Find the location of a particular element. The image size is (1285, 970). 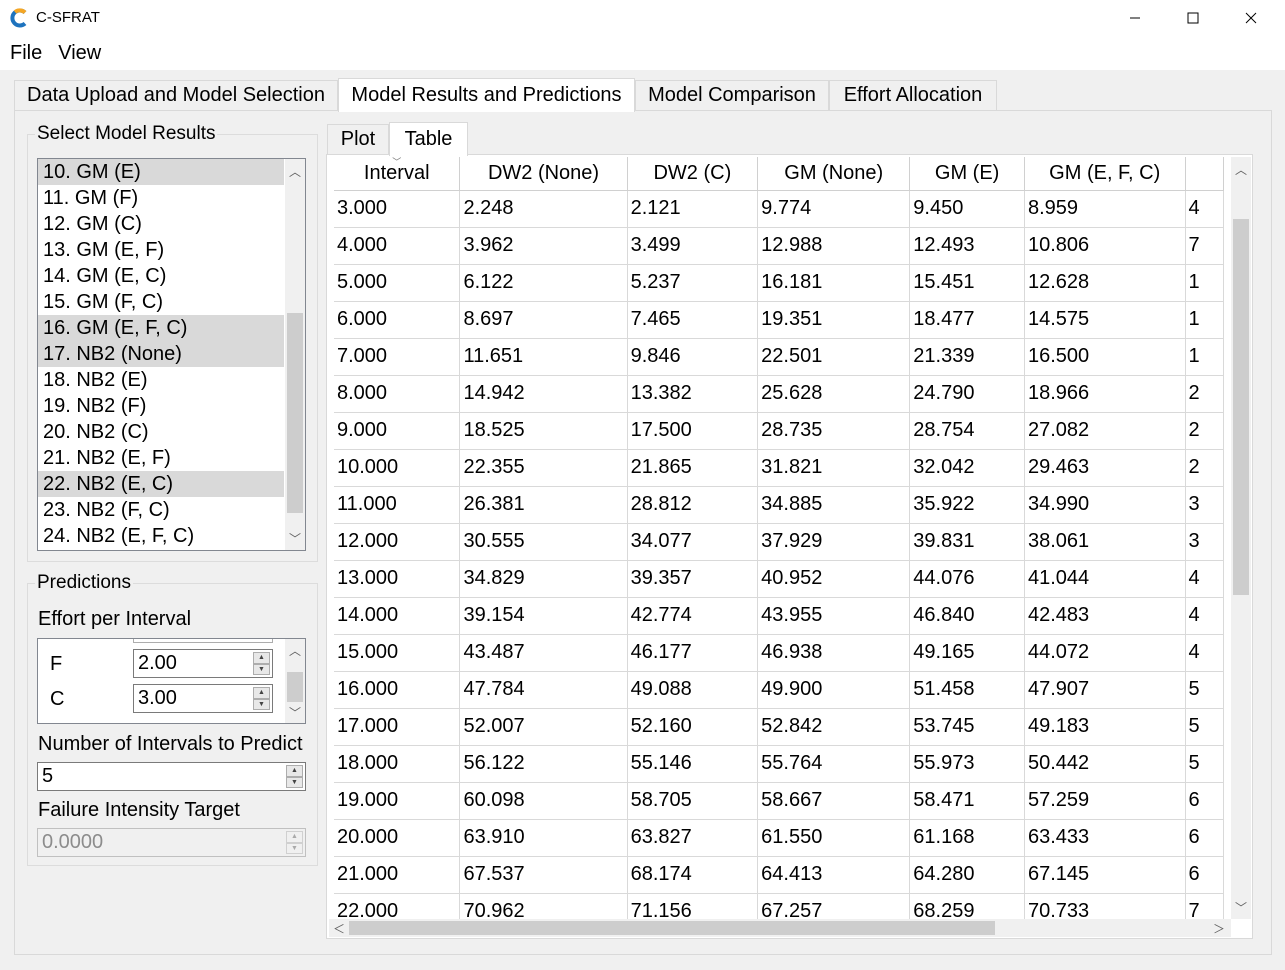

model-list-item: 15. GM (F, C) is located at coordinates (103, 302).